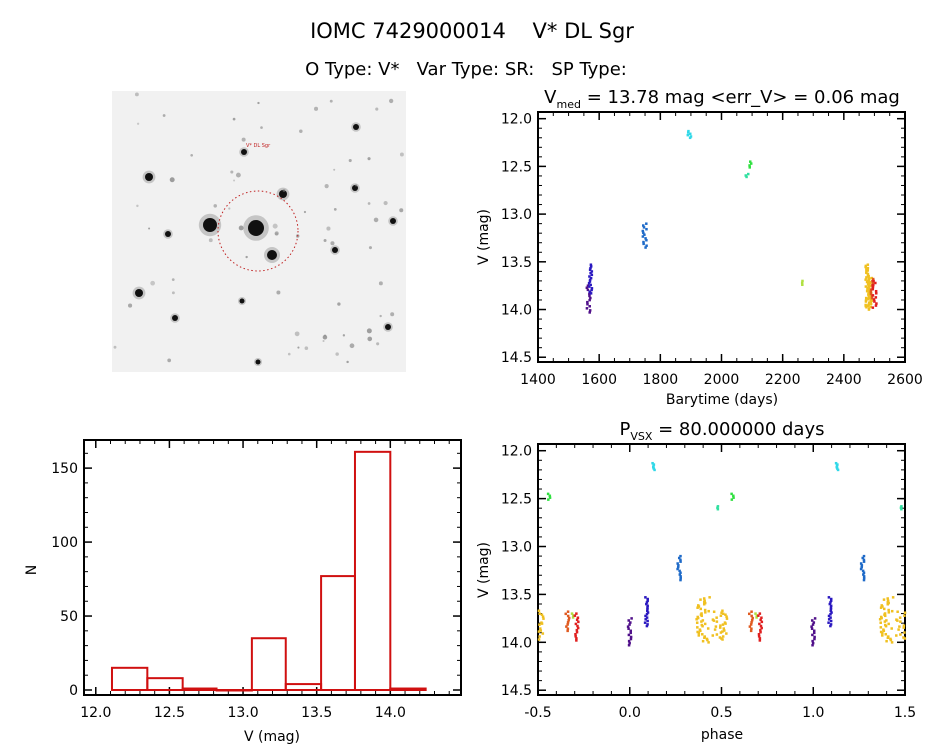 The image size is (944, 747). Describe the element at coordinates (272, 737) in the screenshot. I see `x-axis-label: V (mag)` at that location.